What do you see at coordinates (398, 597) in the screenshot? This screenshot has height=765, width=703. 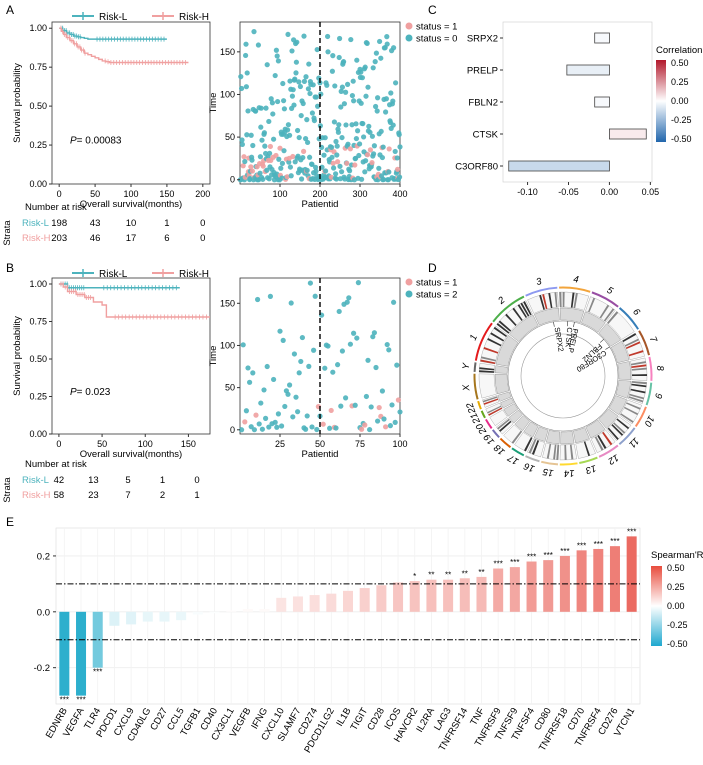 I see `bar-icos` at bounding box center [398, 597].